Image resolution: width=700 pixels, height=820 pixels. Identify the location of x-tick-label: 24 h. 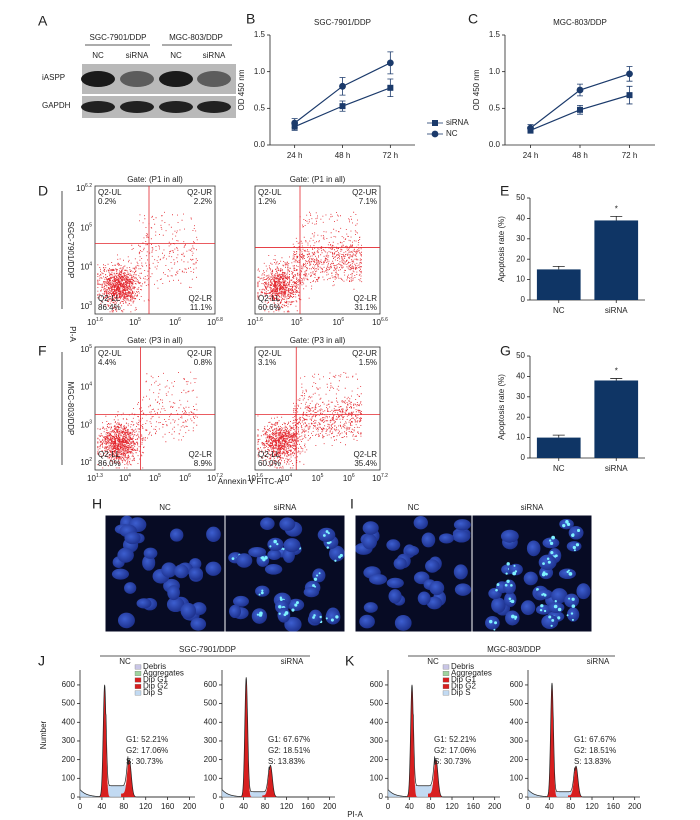
(295, 155).